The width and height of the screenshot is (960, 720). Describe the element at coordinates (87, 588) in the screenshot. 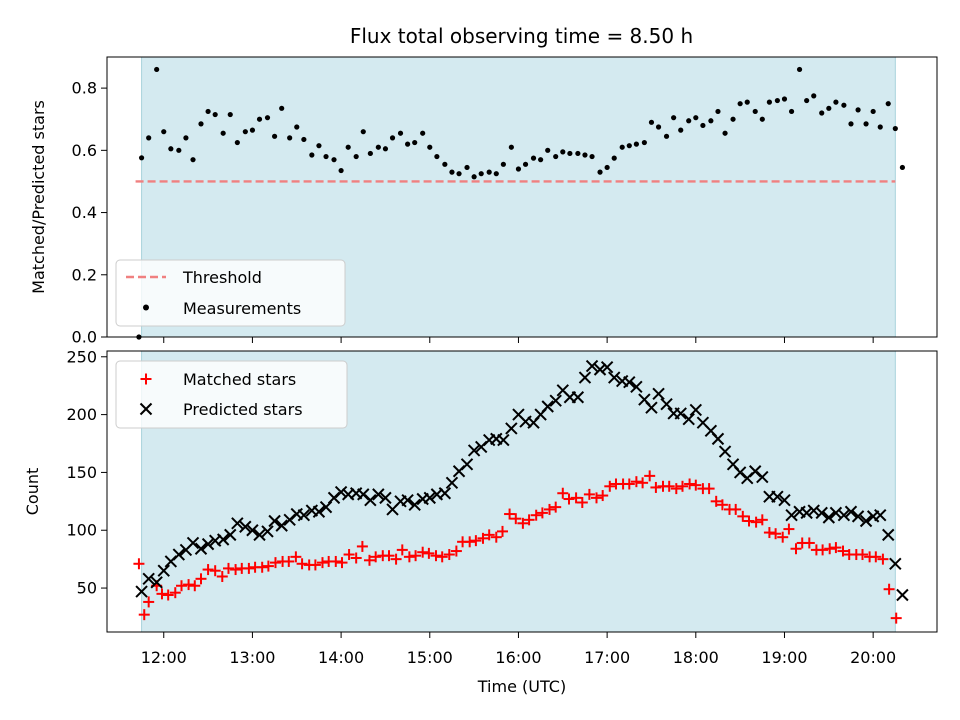

I see `y-tick-label: 50` at that location.